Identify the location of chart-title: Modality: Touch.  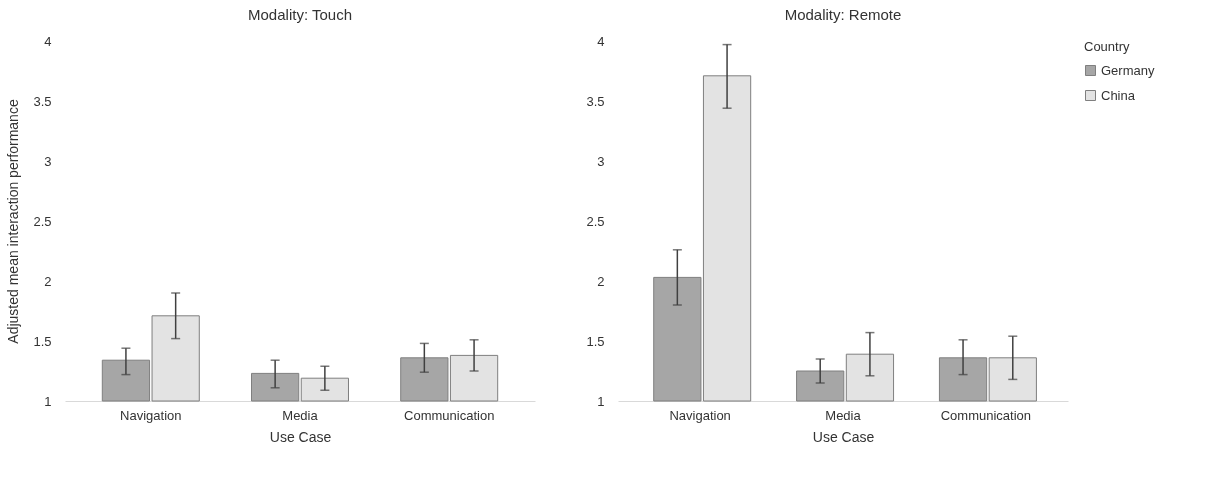
(300, 14).